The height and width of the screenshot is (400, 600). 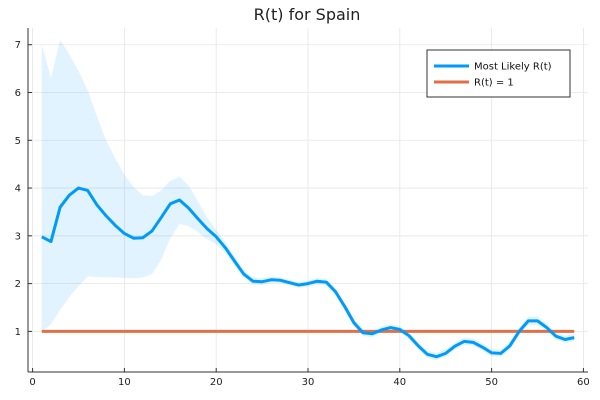 I want to click on y-tick-label: 2, so click(x=18, y=284).